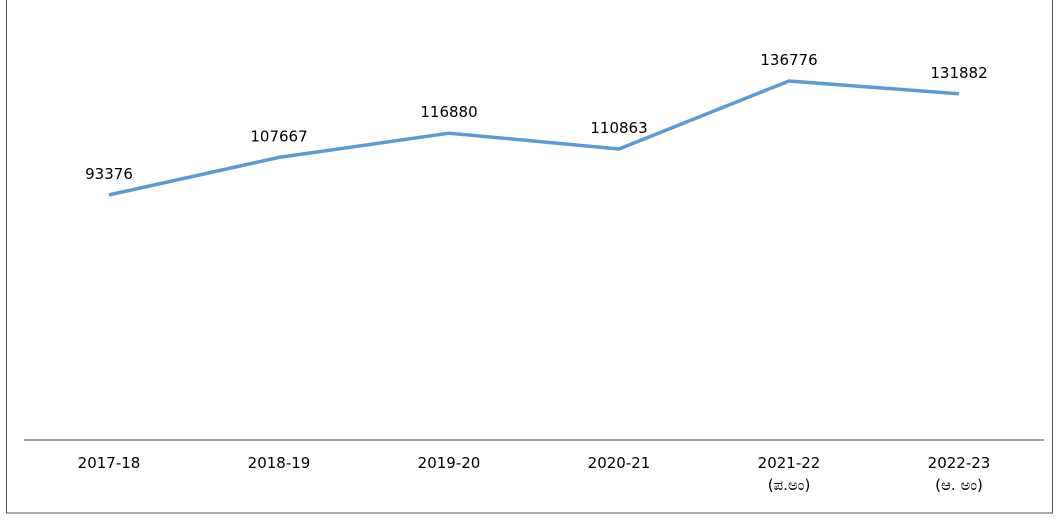 Image resolution: width=1061 pixels, height=520 pixels. What do you see at coordinates (619, 463) in the screenshot?
I see `x-tick-label: 2020-21` at bounding box center [619, 463].